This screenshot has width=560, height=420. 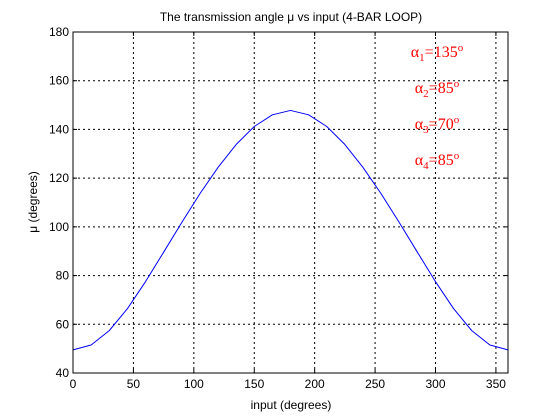 What do you see at coordinates (375, 384) in the screenshot?
I see `x-tick-label: 250` at bounding box center [375, 384].